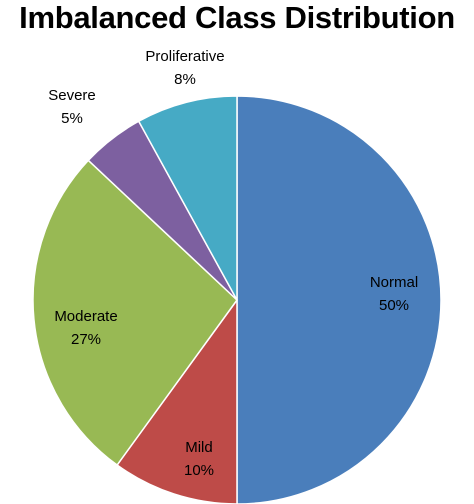 The width and height of the screenshot is (474, 504). I want to click on slice-percent-label: 50%, so click(394, 305).